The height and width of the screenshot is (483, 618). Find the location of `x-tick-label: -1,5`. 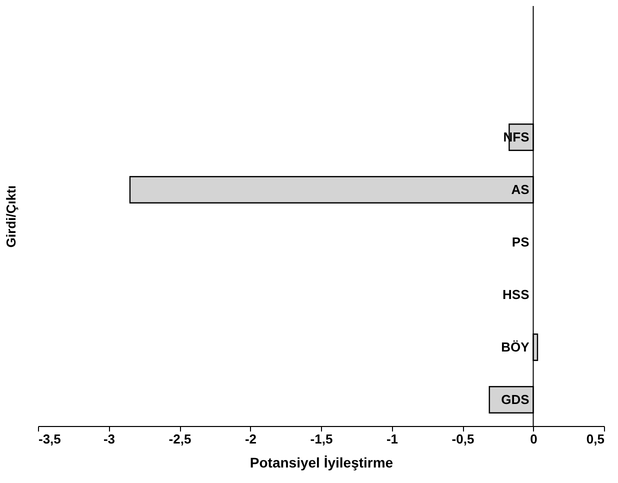

x-tick-label: -1,5 is located at coordinates (321, 439).